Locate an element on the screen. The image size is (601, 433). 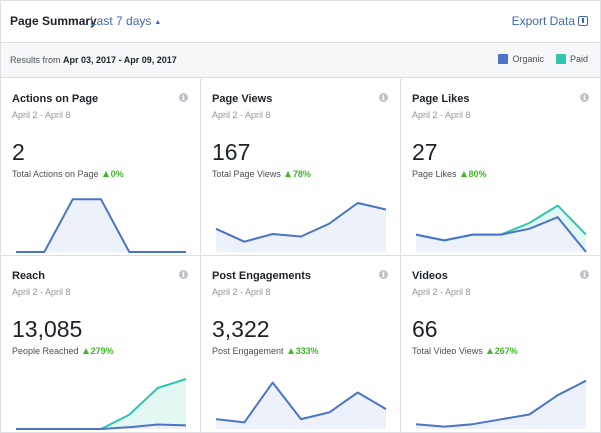
card-metric: People Reached 279% is located at coordinates (63, 351).